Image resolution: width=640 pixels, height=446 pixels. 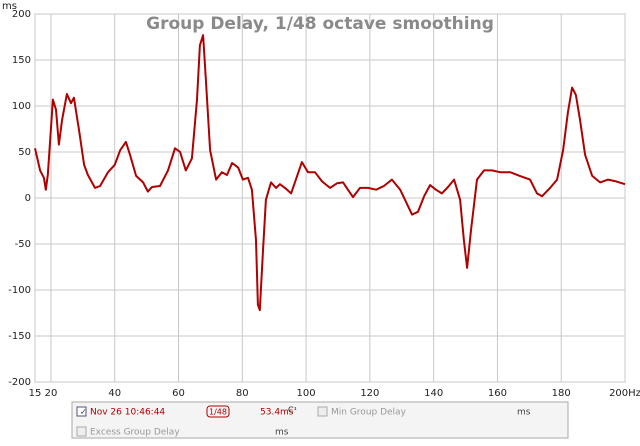 What do you see at coordinates (28, 198) in the screenshot?
I see `y-tick-label: 0` at bounding box center [28, 198].